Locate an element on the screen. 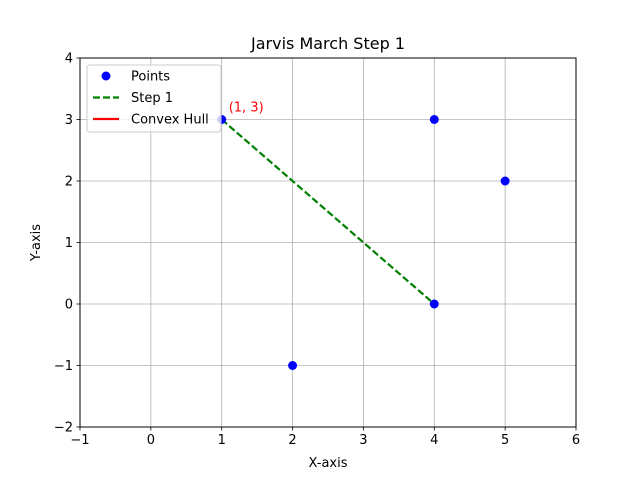 This screenshot has height=485, width=640. legend: Points Step 1 Convex Hull is located at coordinates (154, 98).